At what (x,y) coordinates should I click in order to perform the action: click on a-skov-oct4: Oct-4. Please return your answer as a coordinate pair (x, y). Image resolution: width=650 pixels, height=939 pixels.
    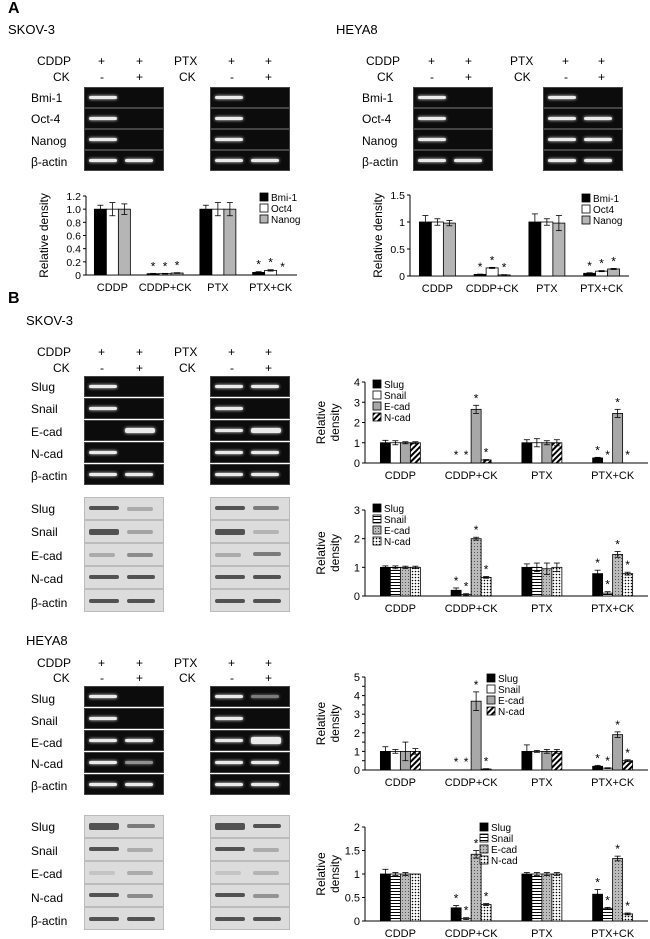
    Looking at the image, I should click on (46, 119).